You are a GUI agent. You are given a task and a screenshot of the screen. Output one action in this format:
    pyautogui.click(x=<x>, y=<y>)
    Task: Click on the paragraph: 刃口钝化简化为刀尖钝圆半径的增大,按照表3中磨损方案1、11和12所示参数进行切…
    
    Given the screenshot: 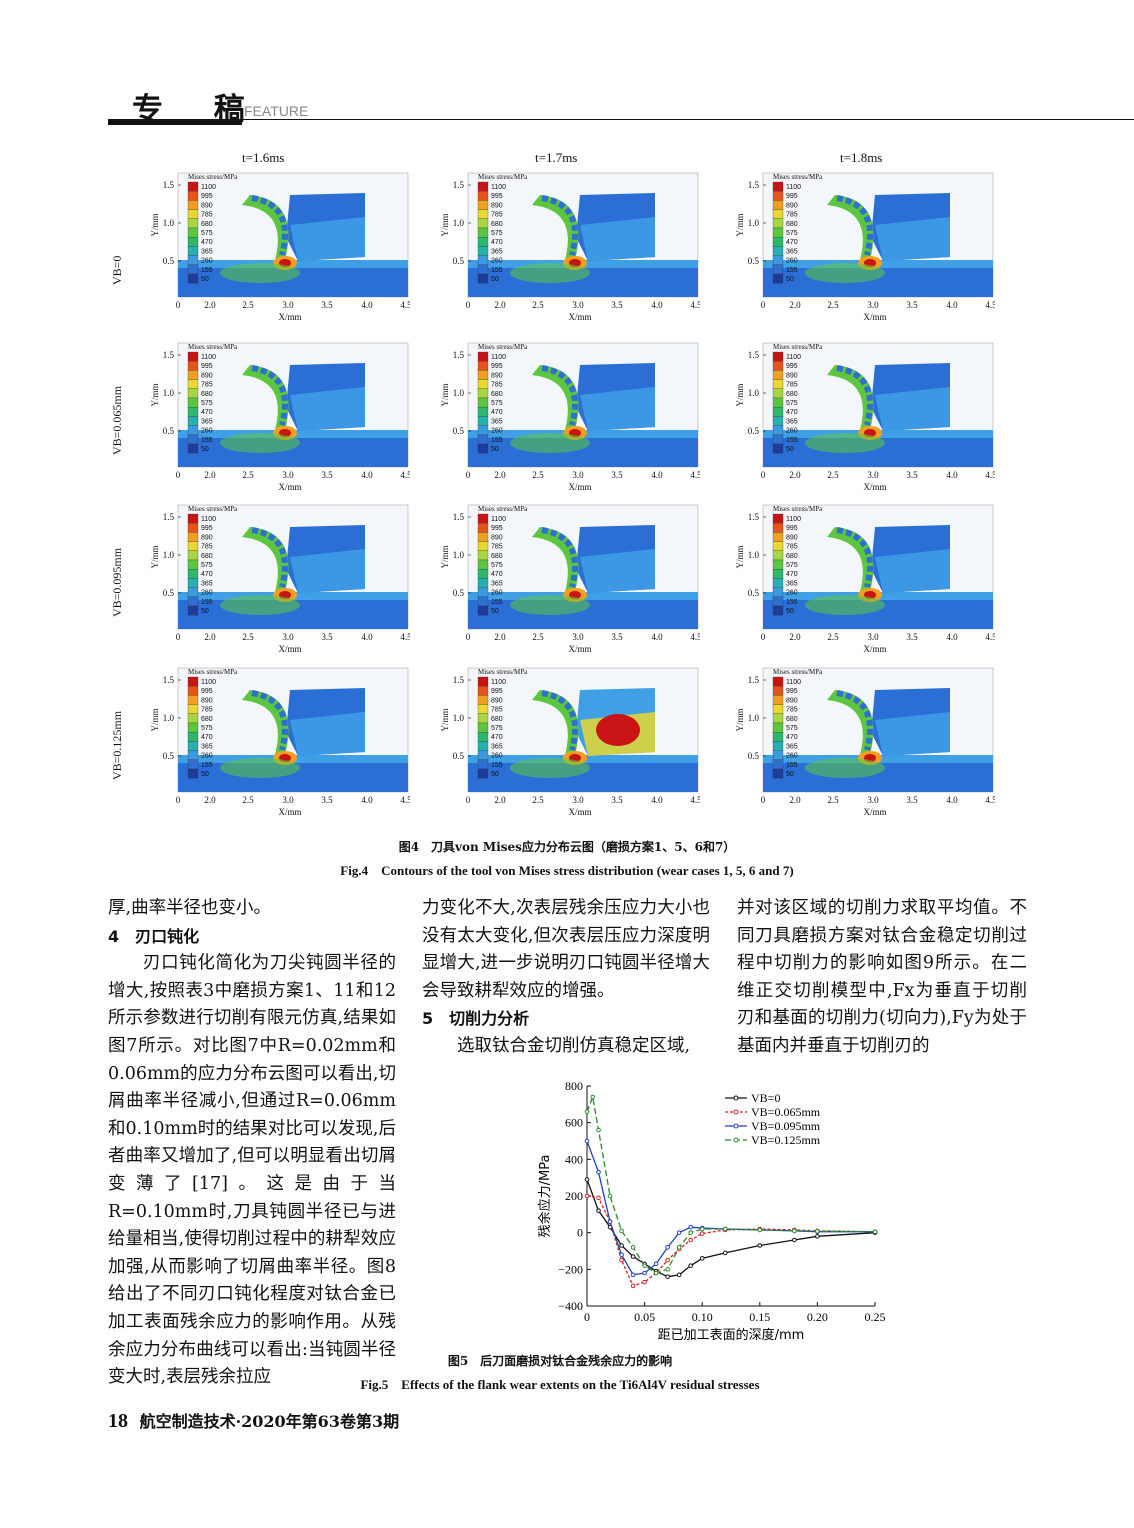 What is the action you would take?
    pyautogui.click(x=252, y=1170)
    